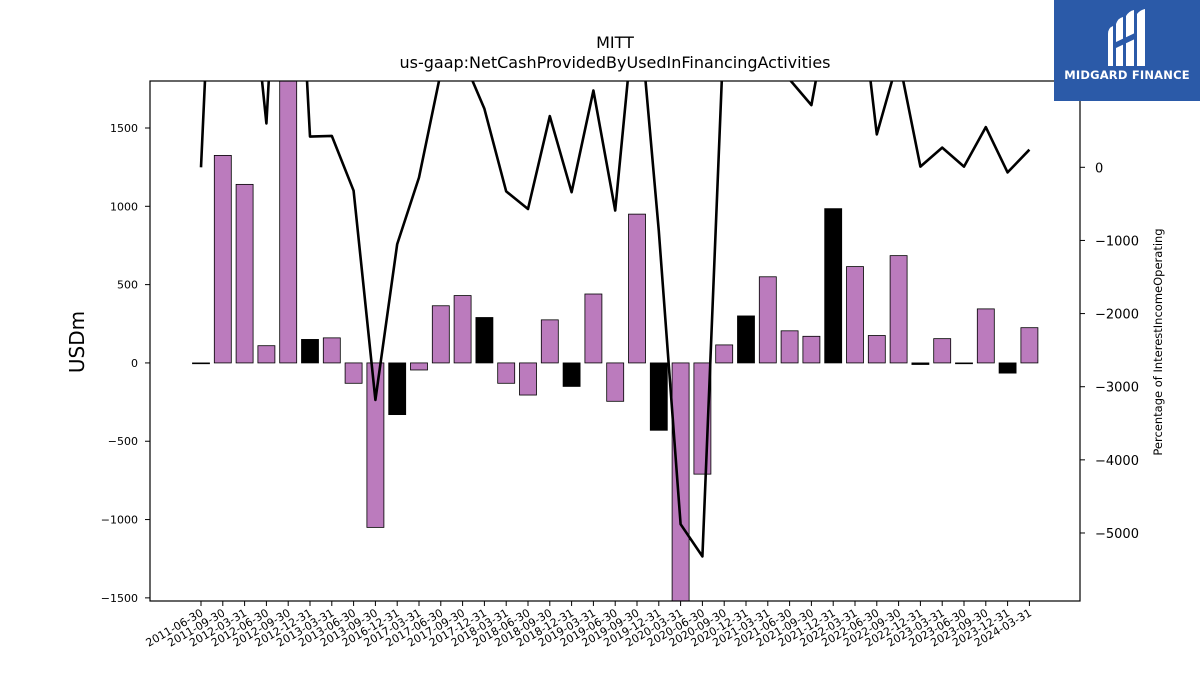 The height and width of the screenshot is (675, 1200). I want to click on y2-tick-label: −5000, so click(1117, 534).